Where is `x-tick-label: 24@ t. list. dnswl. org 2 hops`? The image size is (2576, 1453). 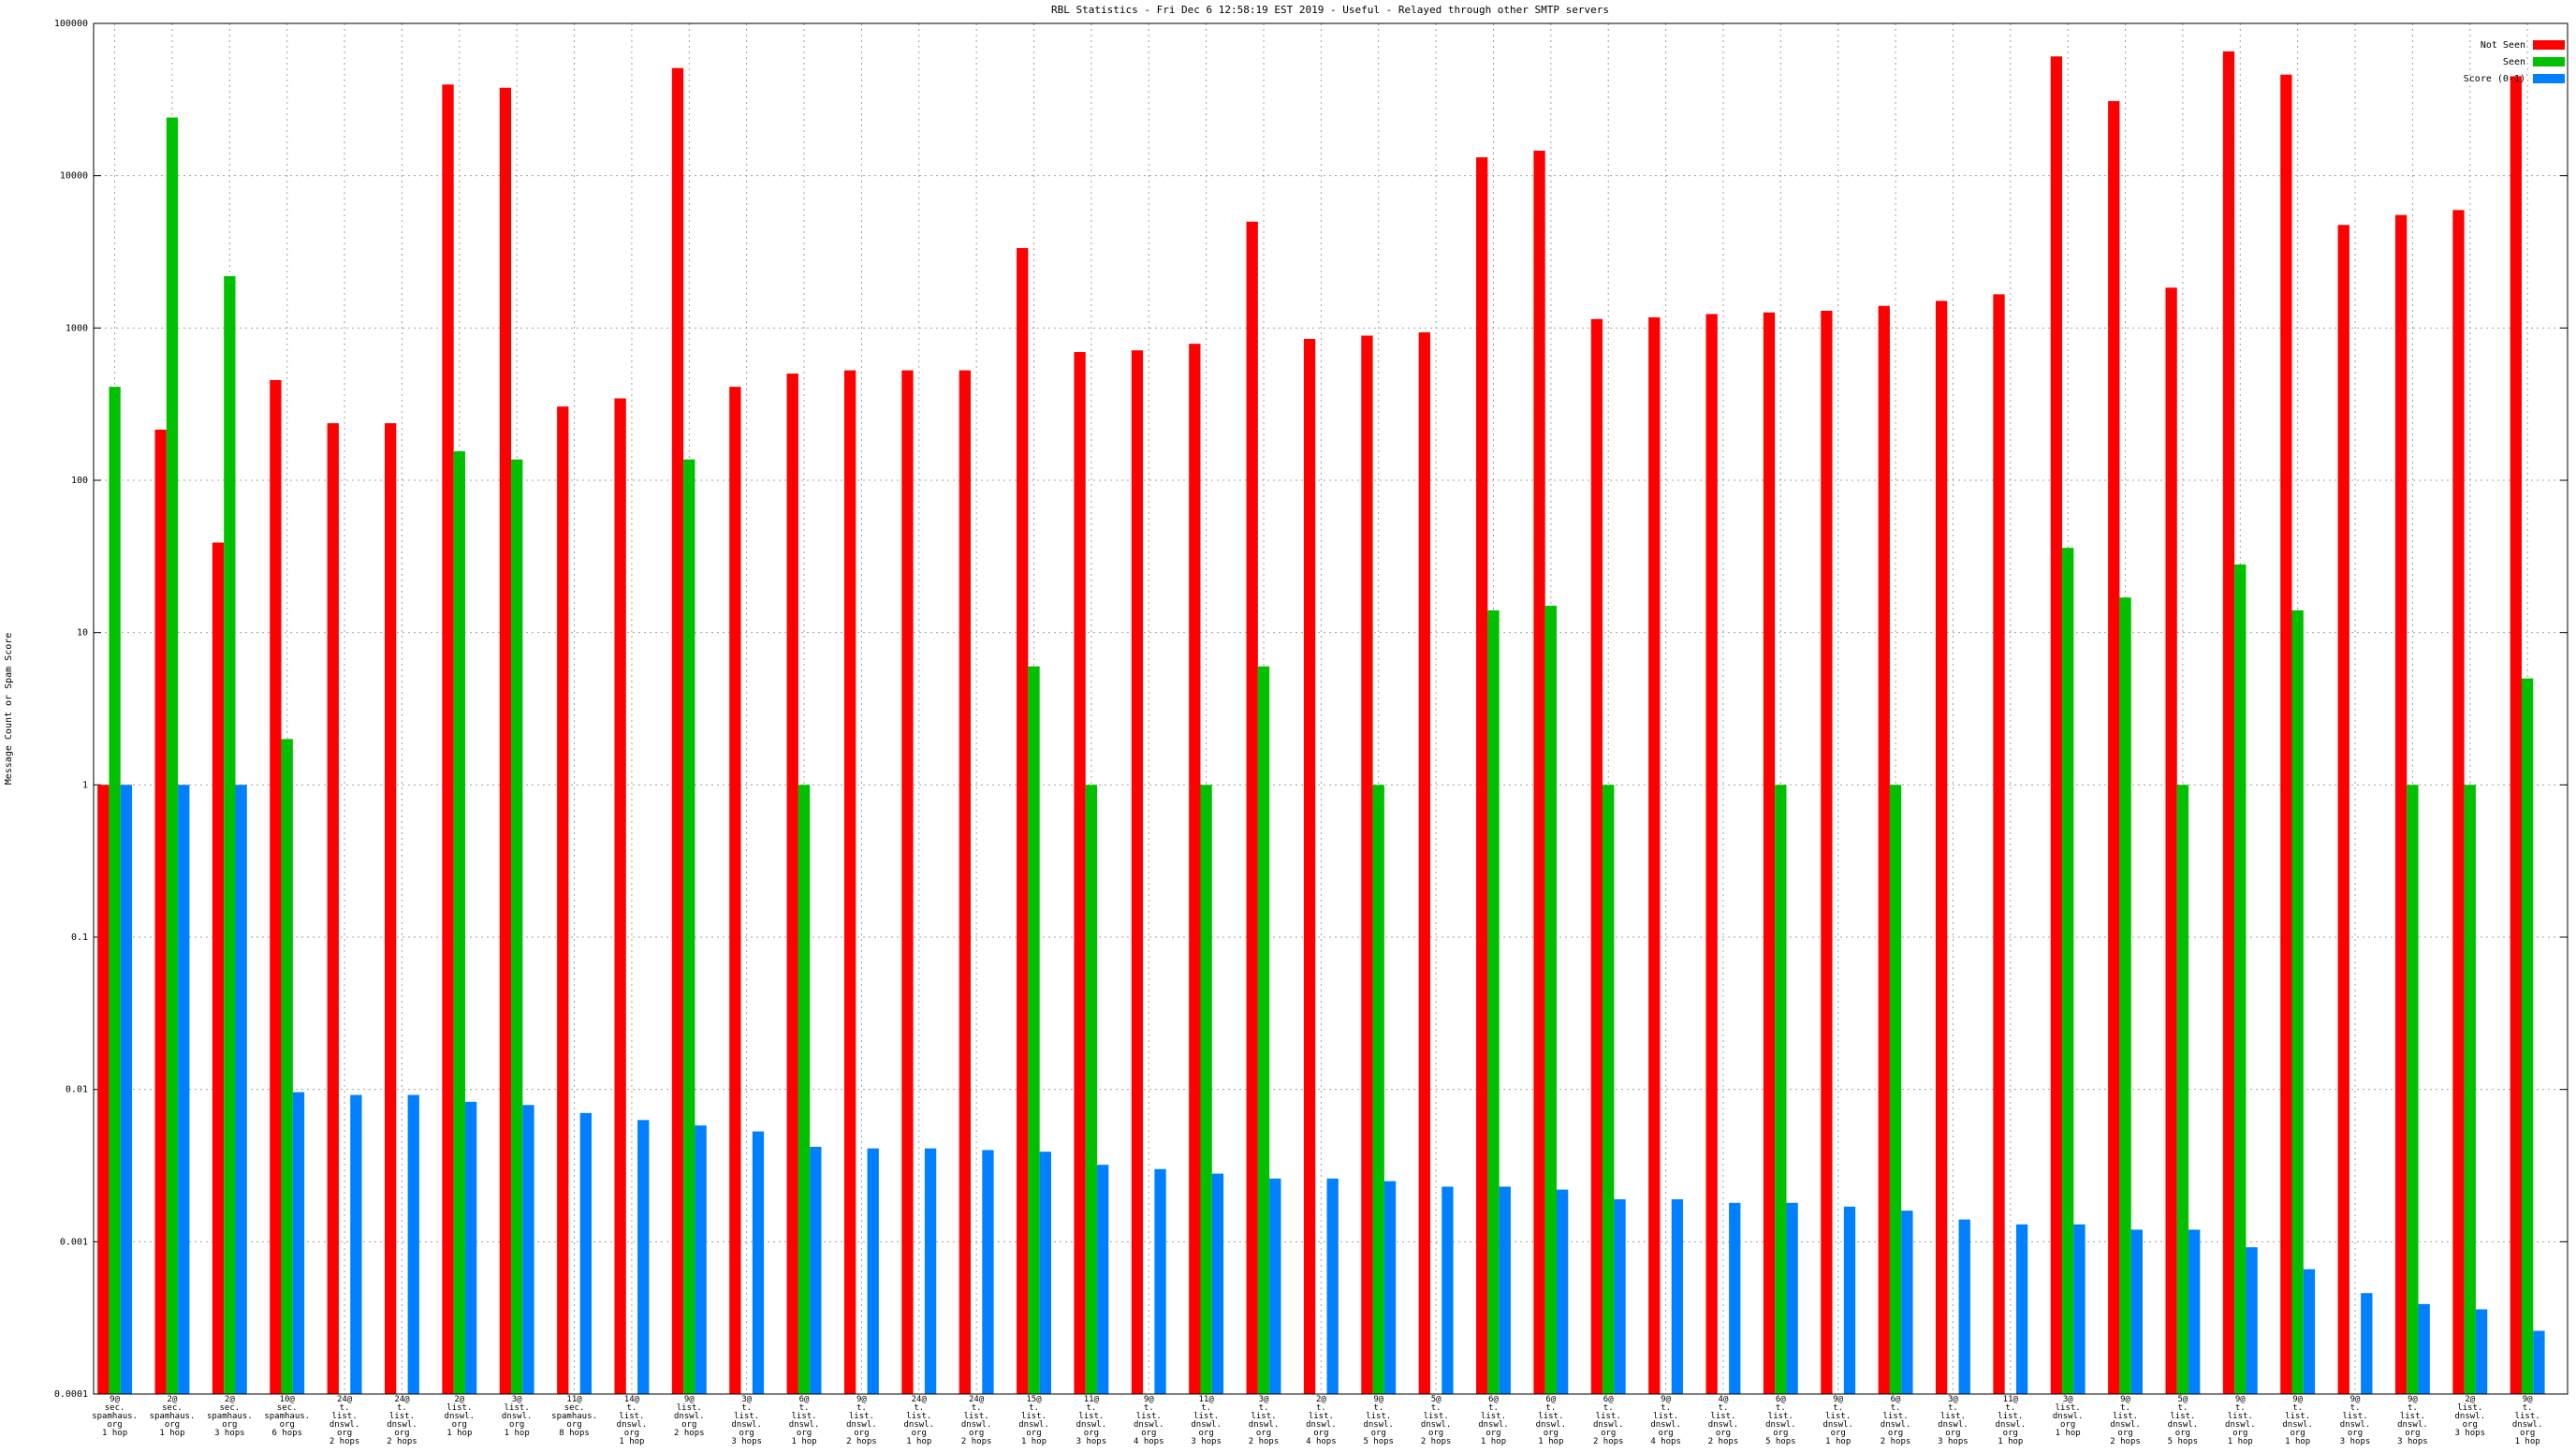 x-tick-label: 24@ t. list. dnswl. org 2 hops is located at coordinates (976, 1420).